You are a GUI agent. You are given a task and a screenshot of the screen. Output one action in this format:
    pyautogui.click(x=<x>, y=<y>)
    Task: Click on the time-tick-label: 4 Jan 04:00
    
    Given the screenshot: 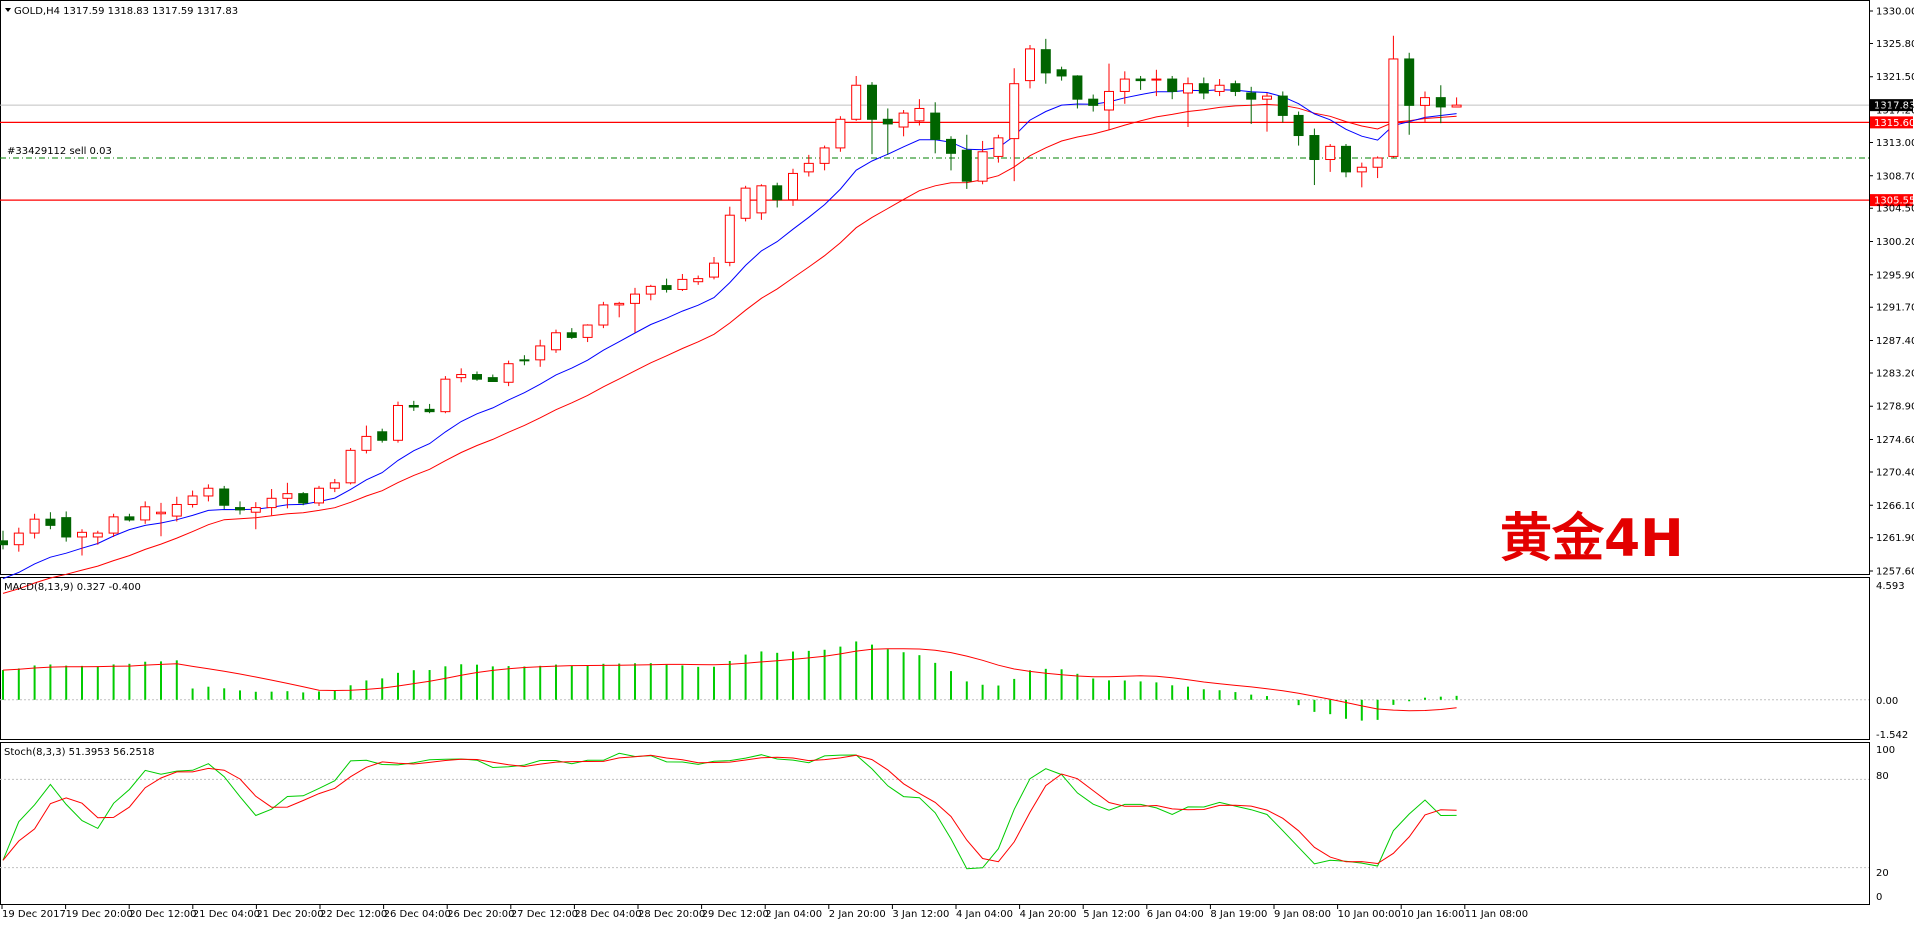 What is the action you would take?
    pyautogui.click(x=984, y=914)
    